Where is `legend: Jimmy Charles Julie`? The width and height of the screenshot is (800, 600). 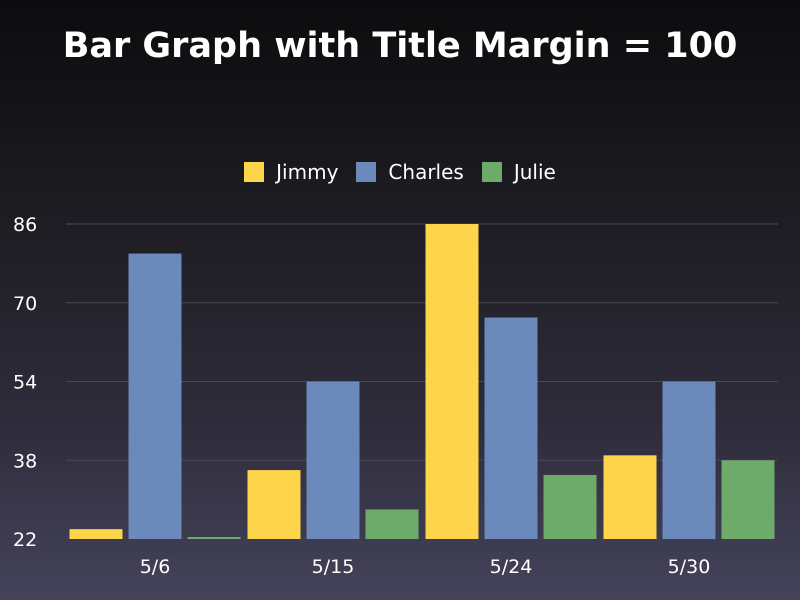
legend: Jimmy Charles Julie is located at coordinates (400, 172).